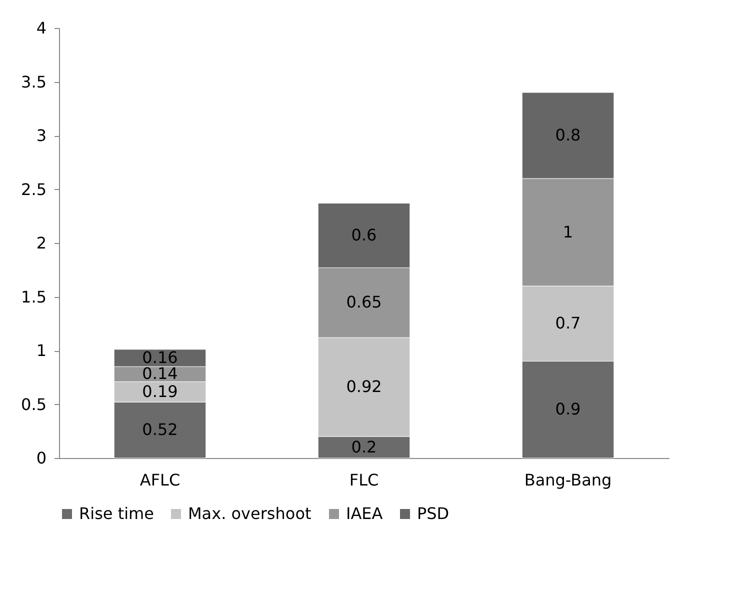 This screenshot has width=754, height=612. Describe the element at coordinates (33, 296) in the screenshot. I see `y-tick-label: 1.5` at that location.